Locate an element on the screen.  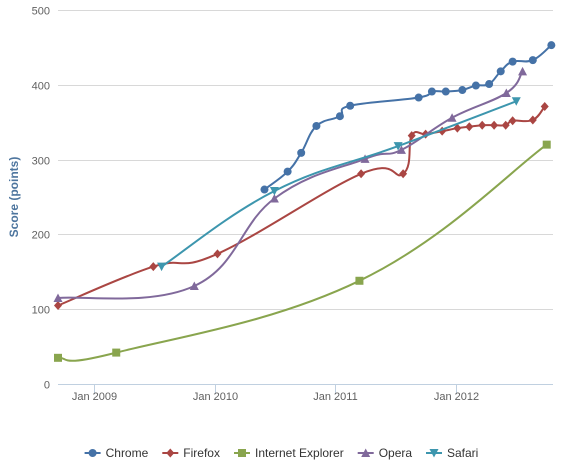
legend-item-internet-explorer: Internet Explorer is located at coordinates (289, 453).